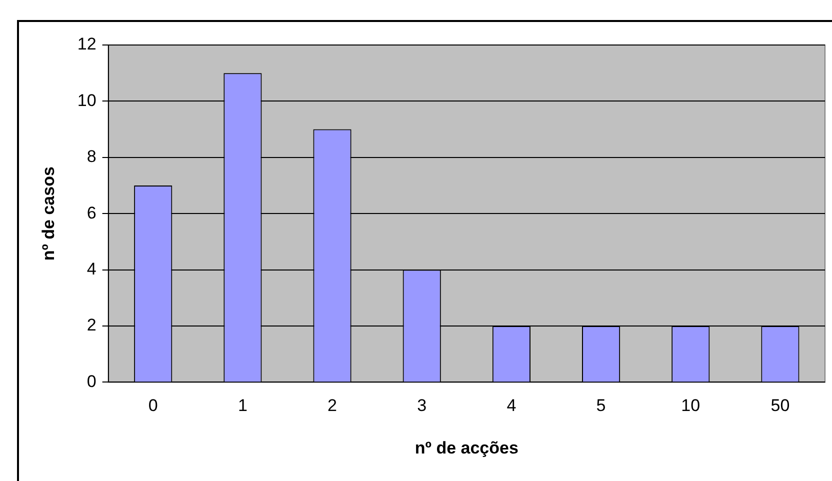 The height and width of the screenshot is (481, 832). I want to click on y-tick-label: 4, so click(91, 268).